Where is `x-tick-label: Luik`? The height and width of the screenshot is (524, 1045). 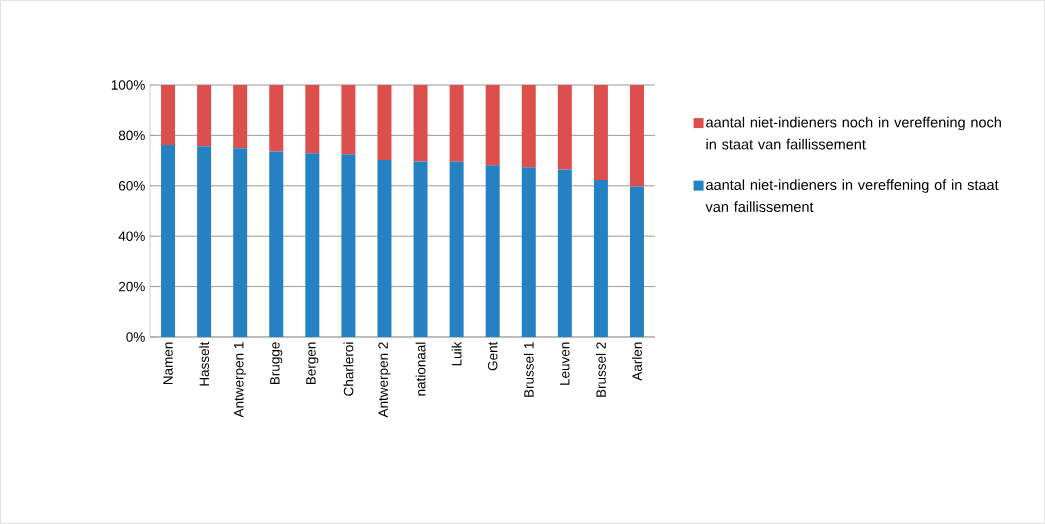
x-tick-label: Luik is located at coordinates (456, 353).